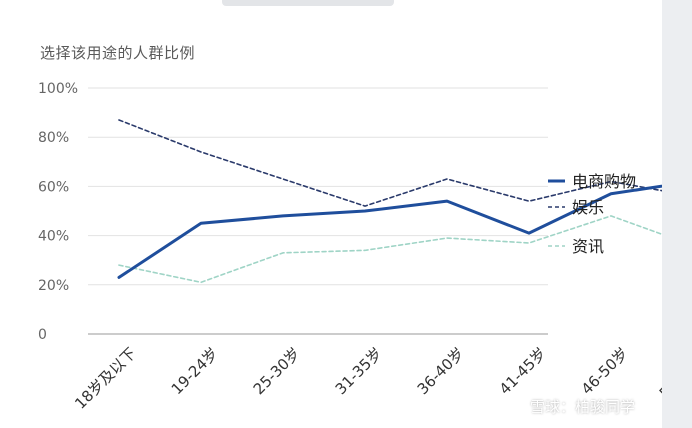 The width and height of the screenshot is (692, 428). Describe the element at coordinates (523, 371) in the screenshot. I see `x-tick-label: 41-45岁` at that location.